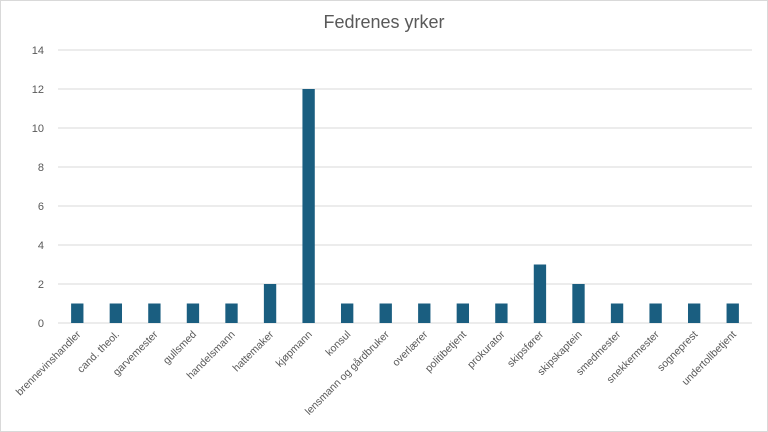 This screenshot has width=768, height=432. I want to click on x-tick-label: prokurator, so click(486, 349).